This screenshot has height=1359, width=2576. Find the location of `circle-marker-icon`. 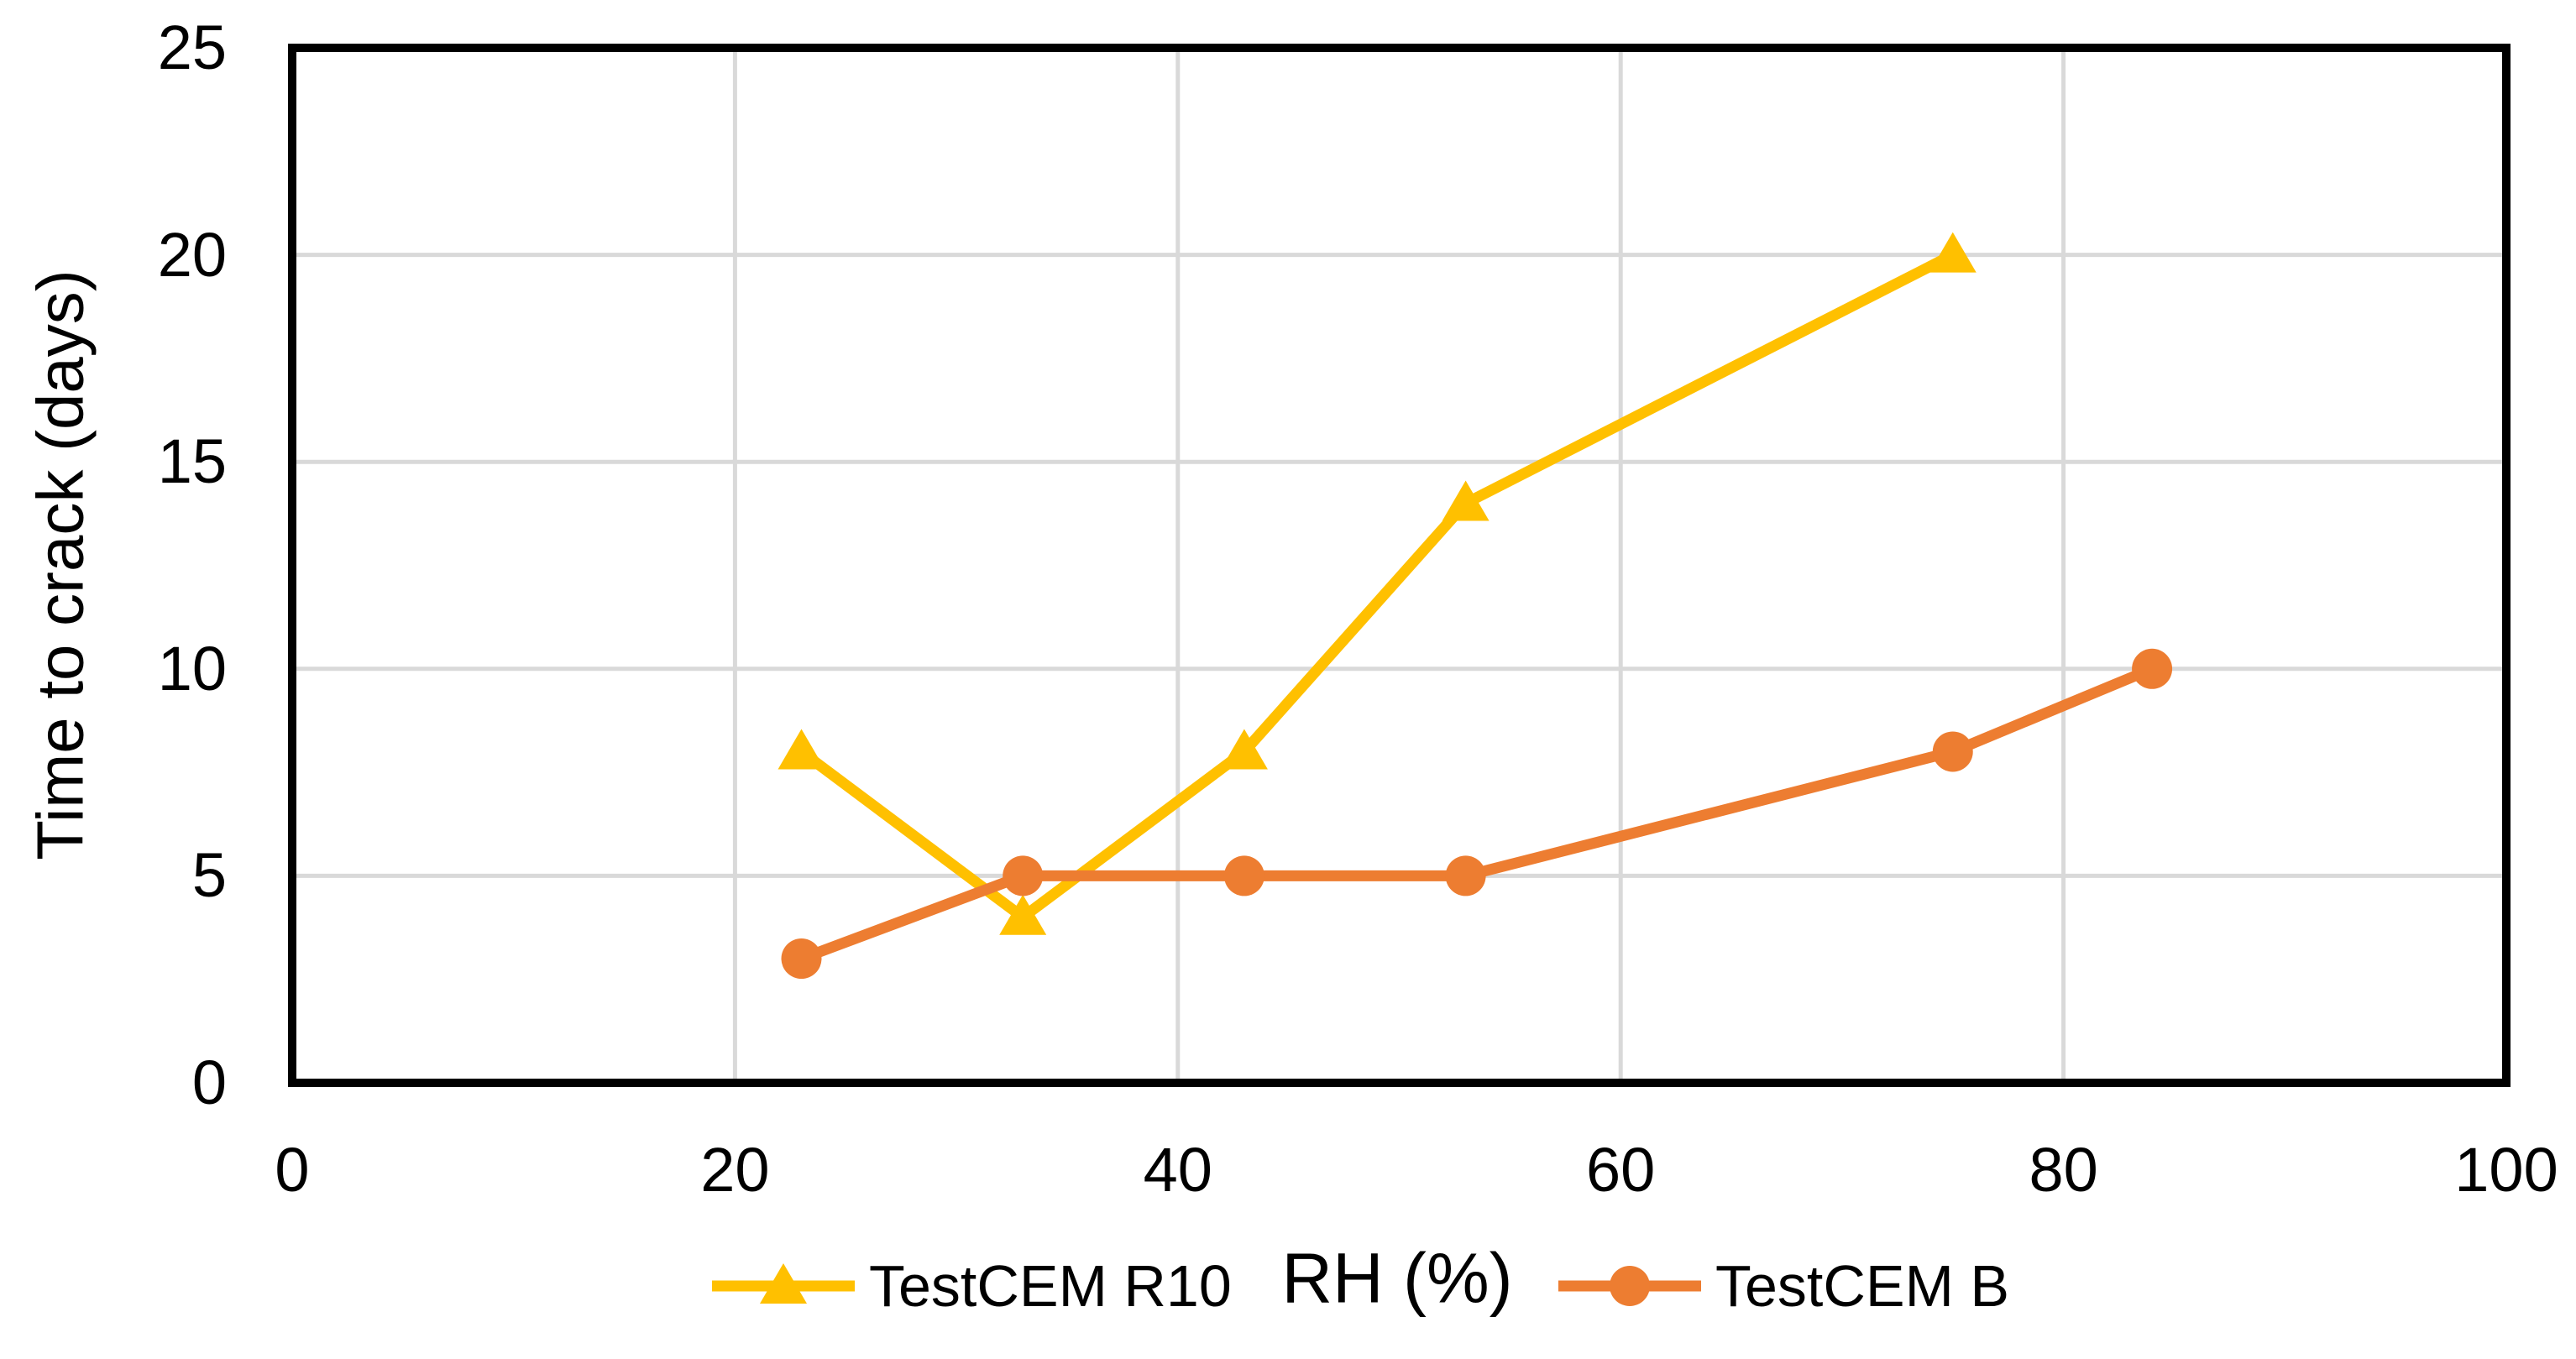

circle-marker-icon is located at coordinates (1629, 1286).